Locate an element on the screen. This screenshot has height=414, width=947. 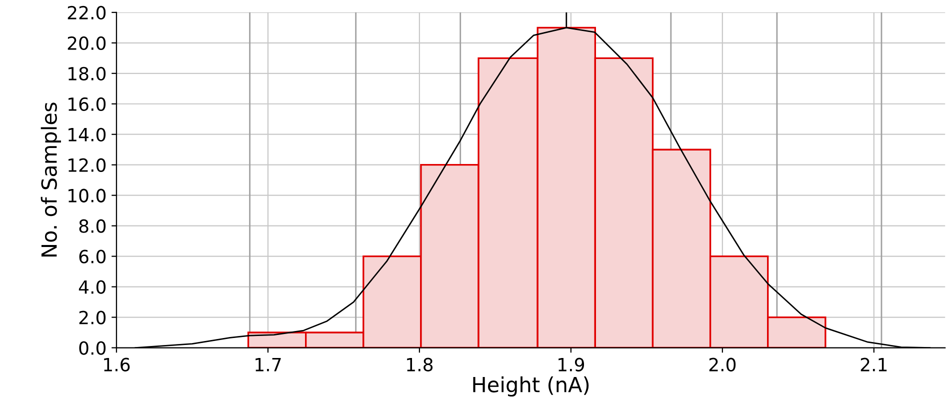
y-tick-label: 2.0 is located at coordinates (92, 317).